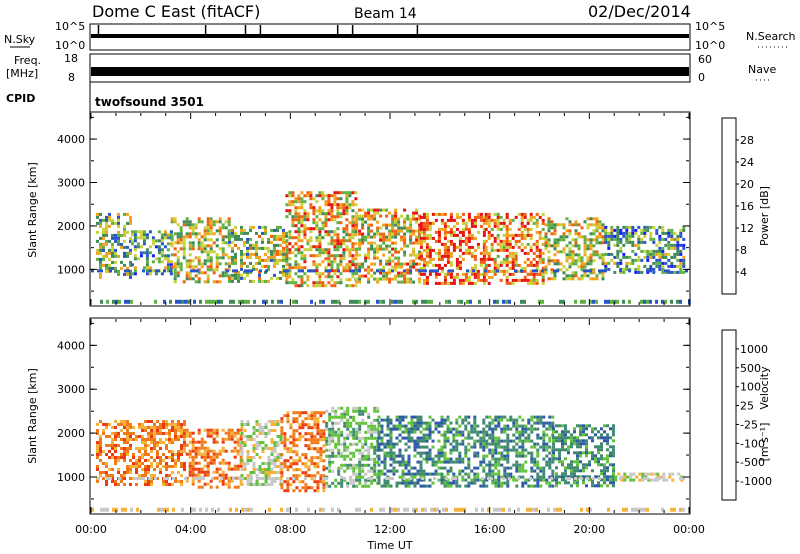  Describe the element at coordinates (149, 102) in the screenshot. I see `cpid-value: twofsound 3501` at that location.